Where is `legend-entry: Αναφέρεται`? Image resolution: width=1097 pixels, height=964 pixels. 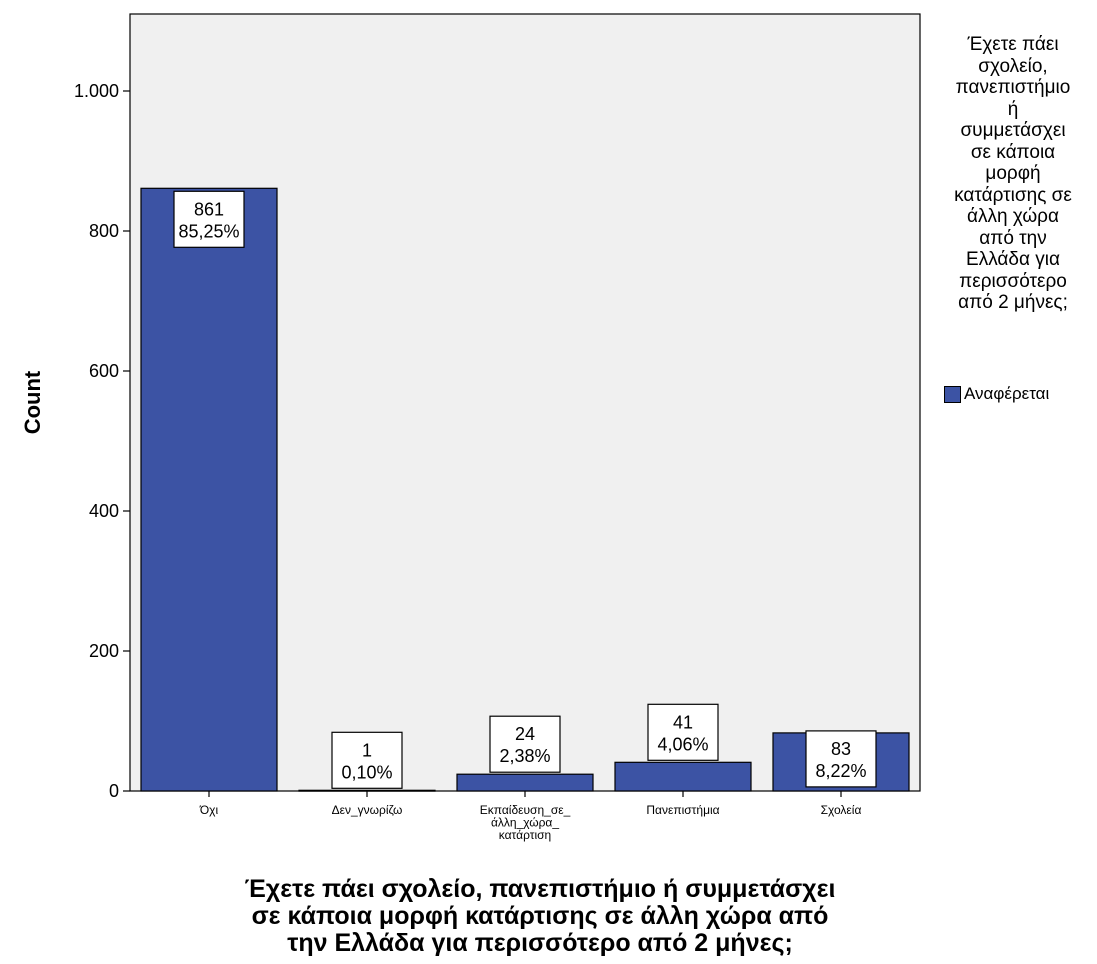
legend-entry: Αναφέρεται is located at coordinates (996, 394).